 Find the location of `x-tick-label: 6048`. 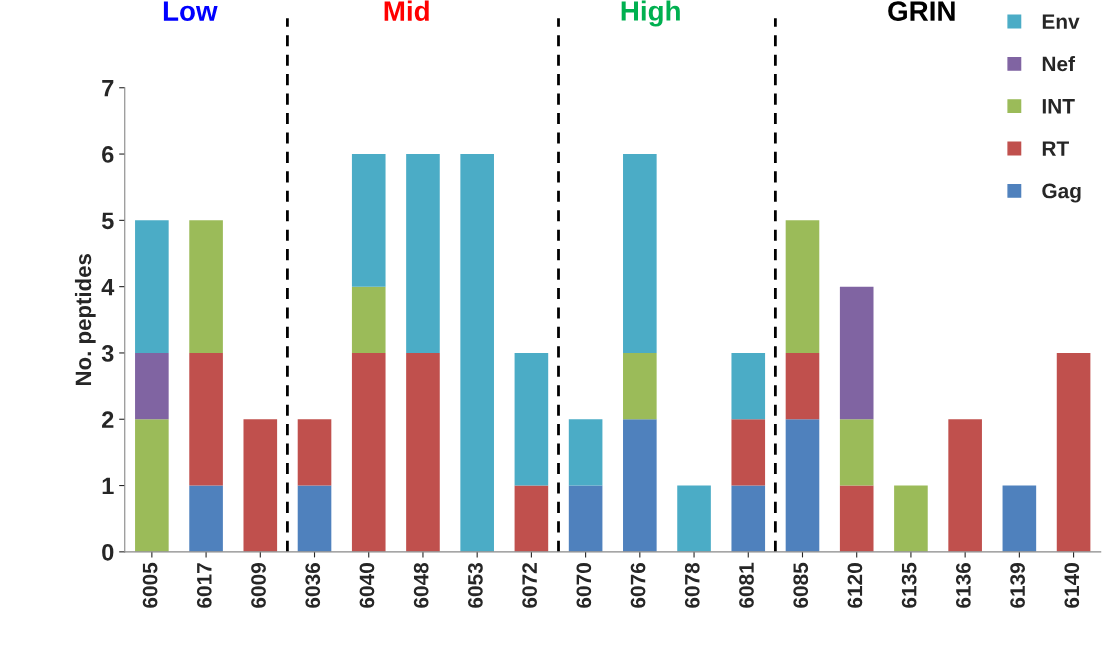

x-tick-label: 6048 is located at coordinates (421, 585).